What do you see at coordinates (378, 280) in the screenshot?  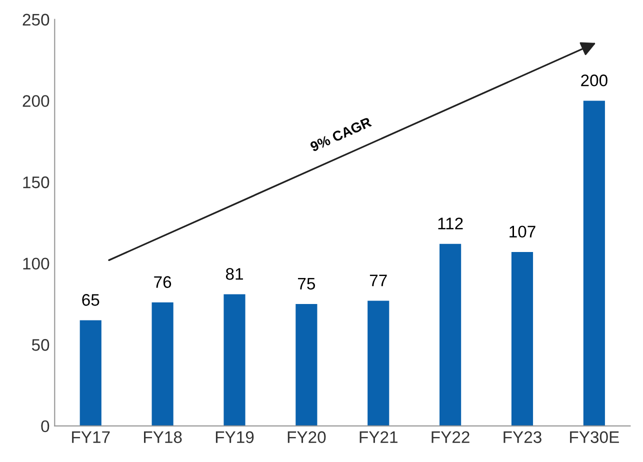 I see `data-label: 77` at bounding box center [378, 280].